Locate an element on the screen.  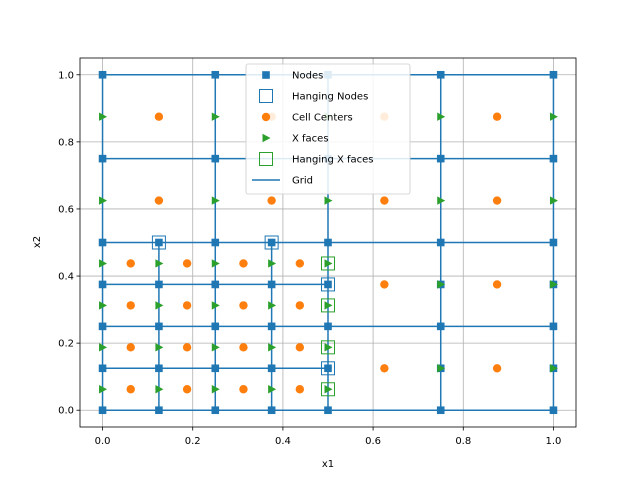
legend-box is located at coordinates (328, 129).